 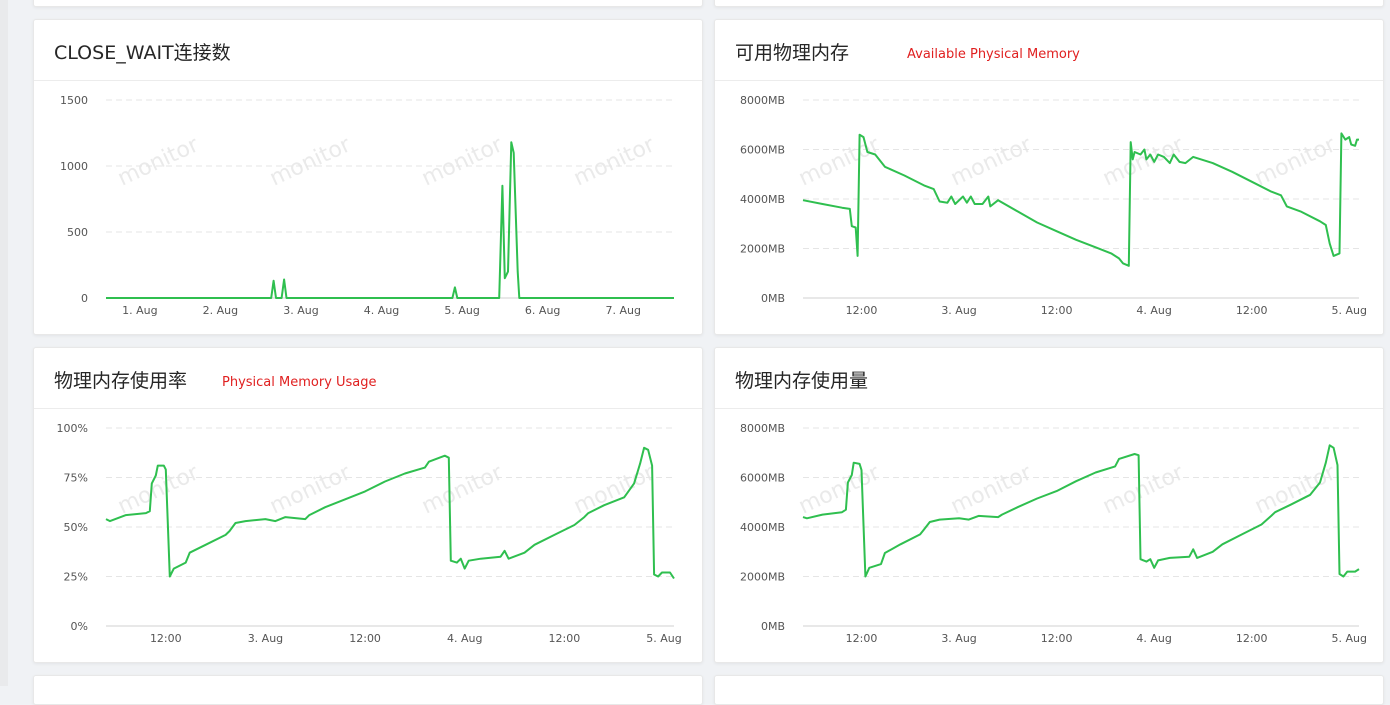 What do you see at coordinates (802, 381) in the screenshot?
I see `chart-title: 物理内存使用量` at bounding box center [802, 381].